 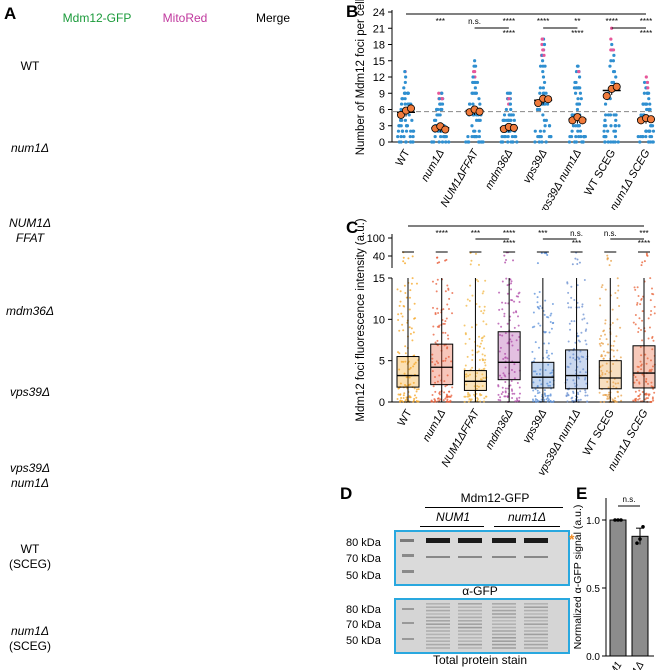 I want to click on stain-kda-80: 80 kDa, so click(x=363, y=610).